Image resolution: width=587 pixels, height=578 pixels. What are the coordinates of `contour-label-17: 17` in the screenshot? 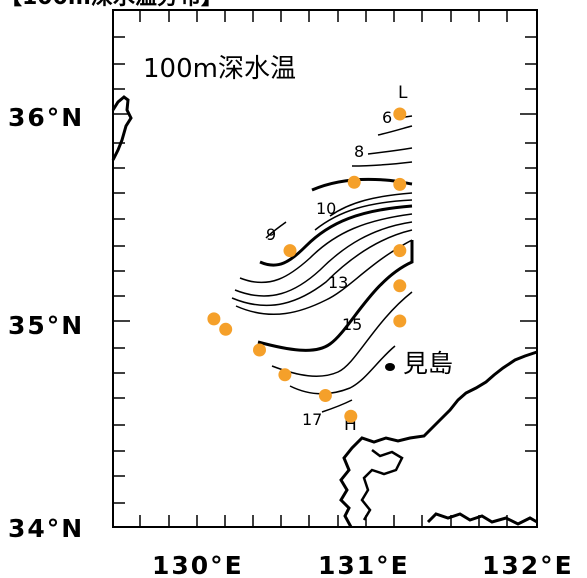 It's located at (312, 419).